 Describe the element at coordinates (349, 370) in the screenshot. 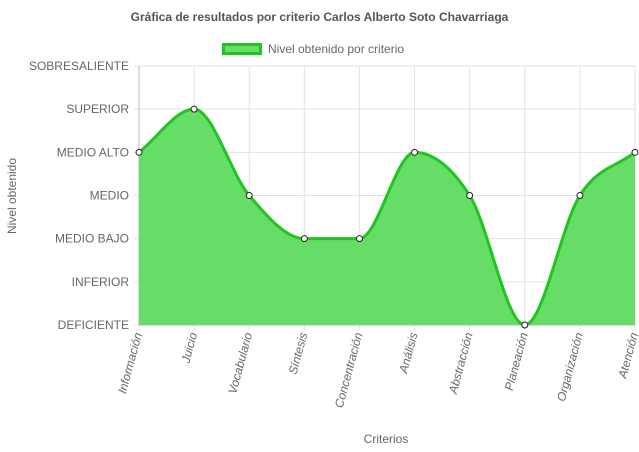

I see `x-tick-label: Concentración` at that location.